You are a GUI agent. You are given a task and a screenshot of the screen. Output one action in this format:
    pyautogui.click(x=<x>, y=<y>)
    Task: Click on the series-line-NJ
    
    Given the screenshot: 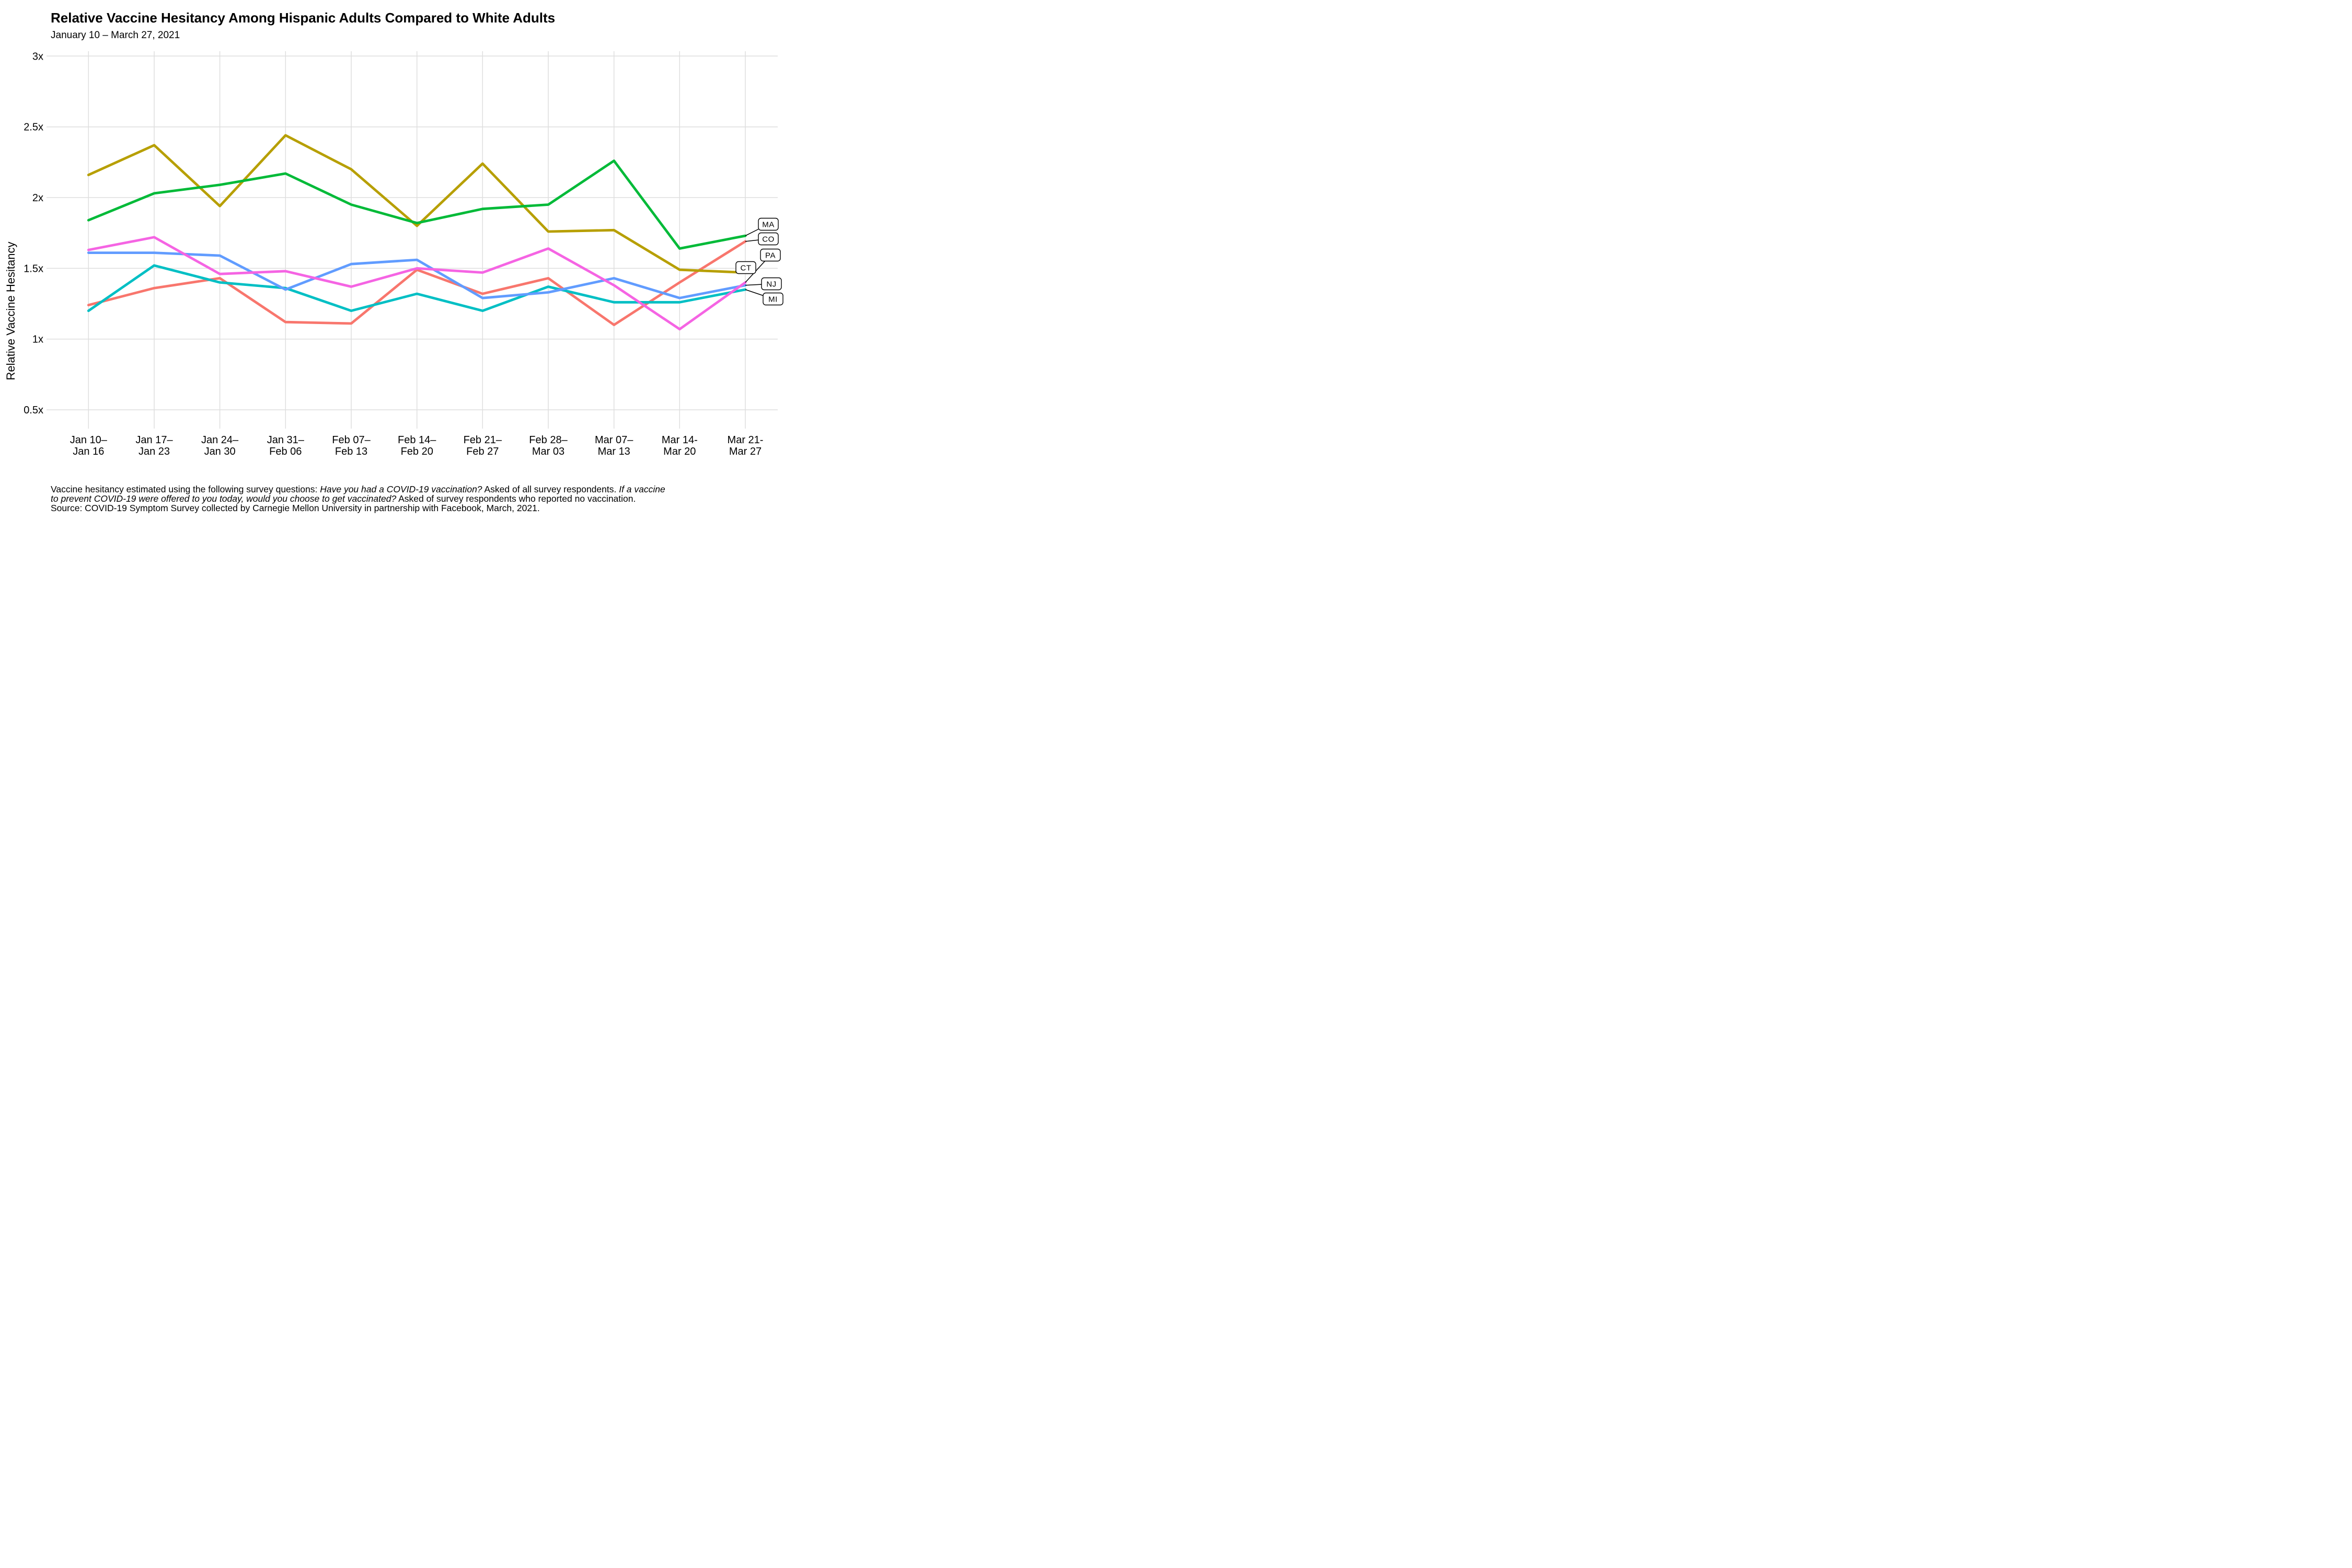 What is the action you would take?
    pyautogui.click(x=417, y=275)
    